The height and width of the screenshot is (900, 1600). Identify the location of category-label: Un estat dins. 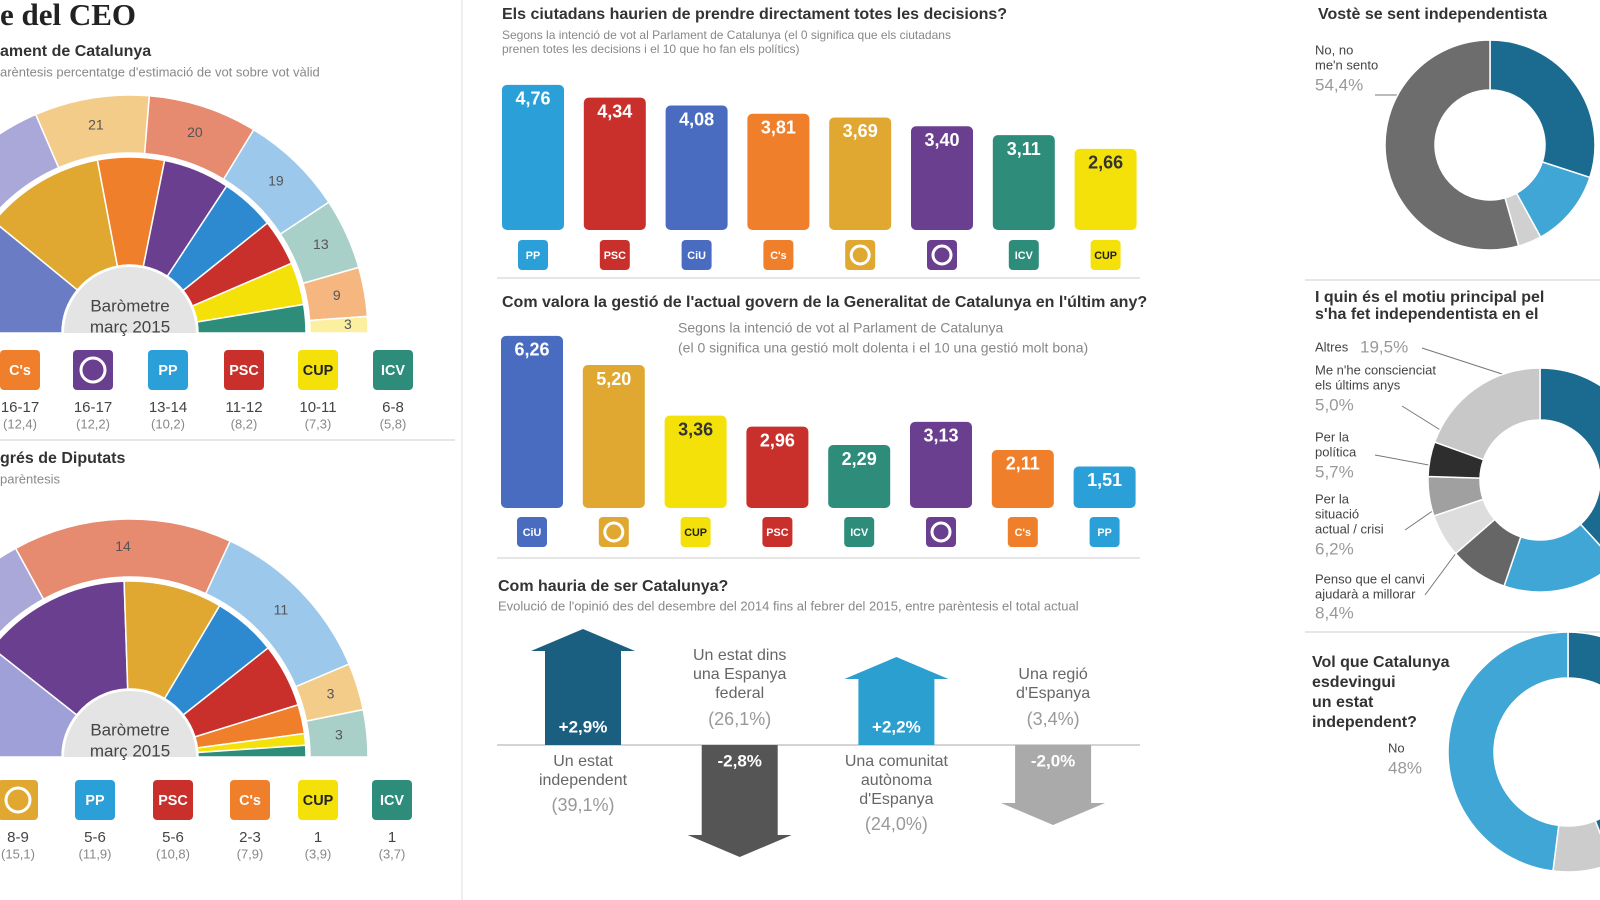
(739, 655).